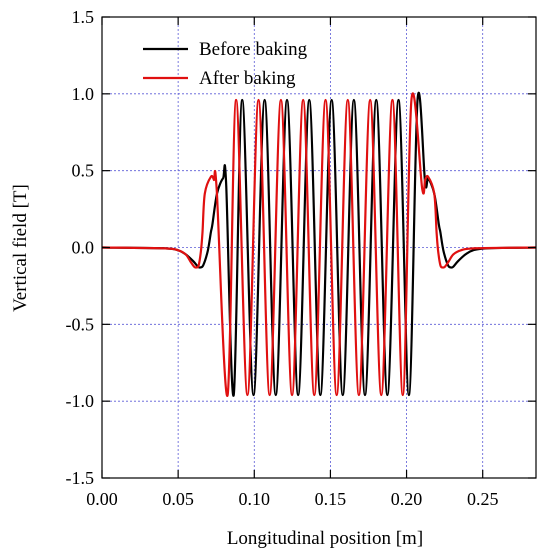 The width and height of the screenshot is (544, 555). Describe the element at coordinates (83, 17) in the screenshot. I see `y-tick-label: 1.5` at that location.